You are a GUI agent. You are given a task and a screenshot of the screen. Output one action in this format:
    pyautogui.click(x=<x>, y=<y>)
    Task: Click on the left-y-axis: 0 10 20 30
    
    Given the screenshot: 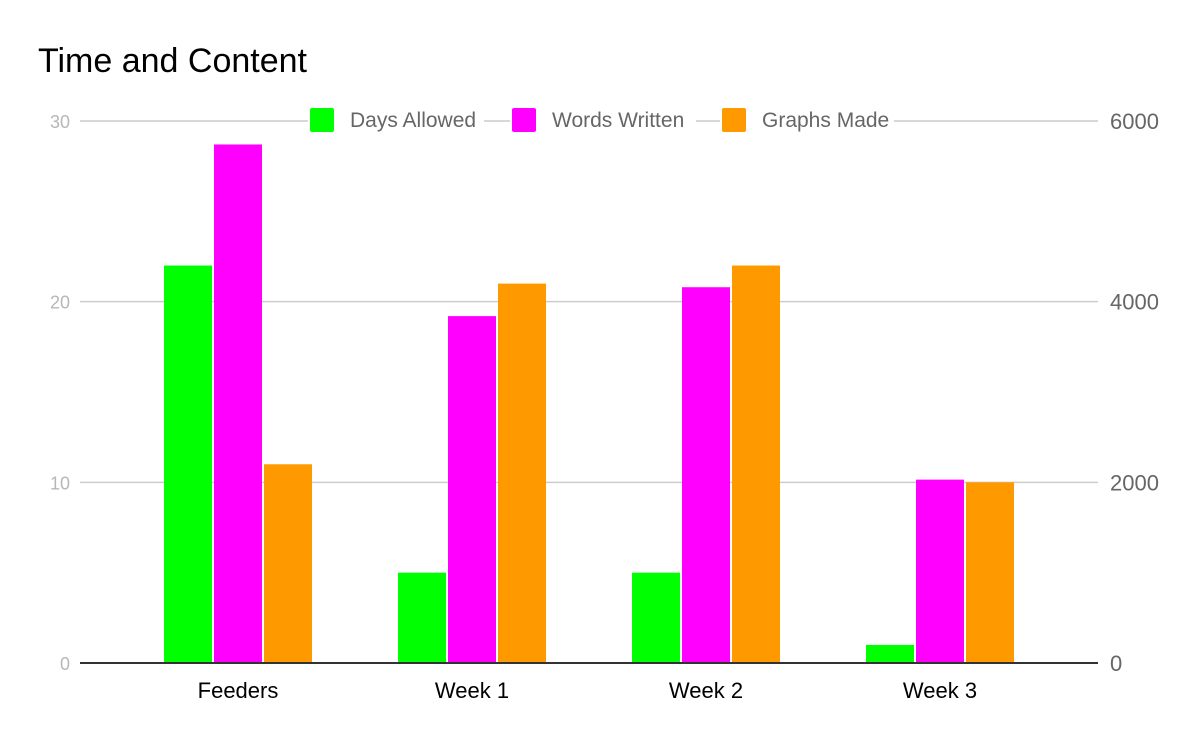 What is the action you would take?
    pyautogui.click(x=60, y=393)
    